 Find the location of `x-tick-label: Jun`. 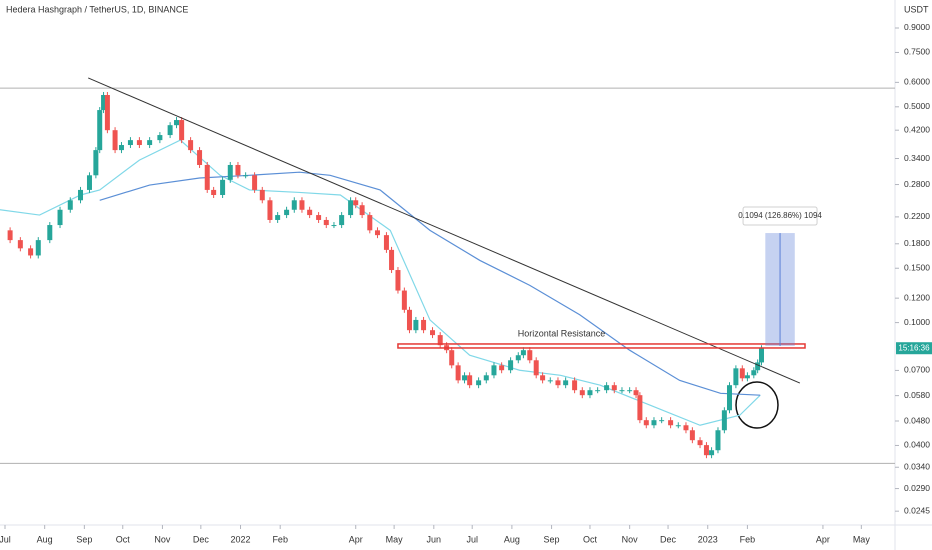

x-tick-label: Jun is located at coordinates (434, 539).